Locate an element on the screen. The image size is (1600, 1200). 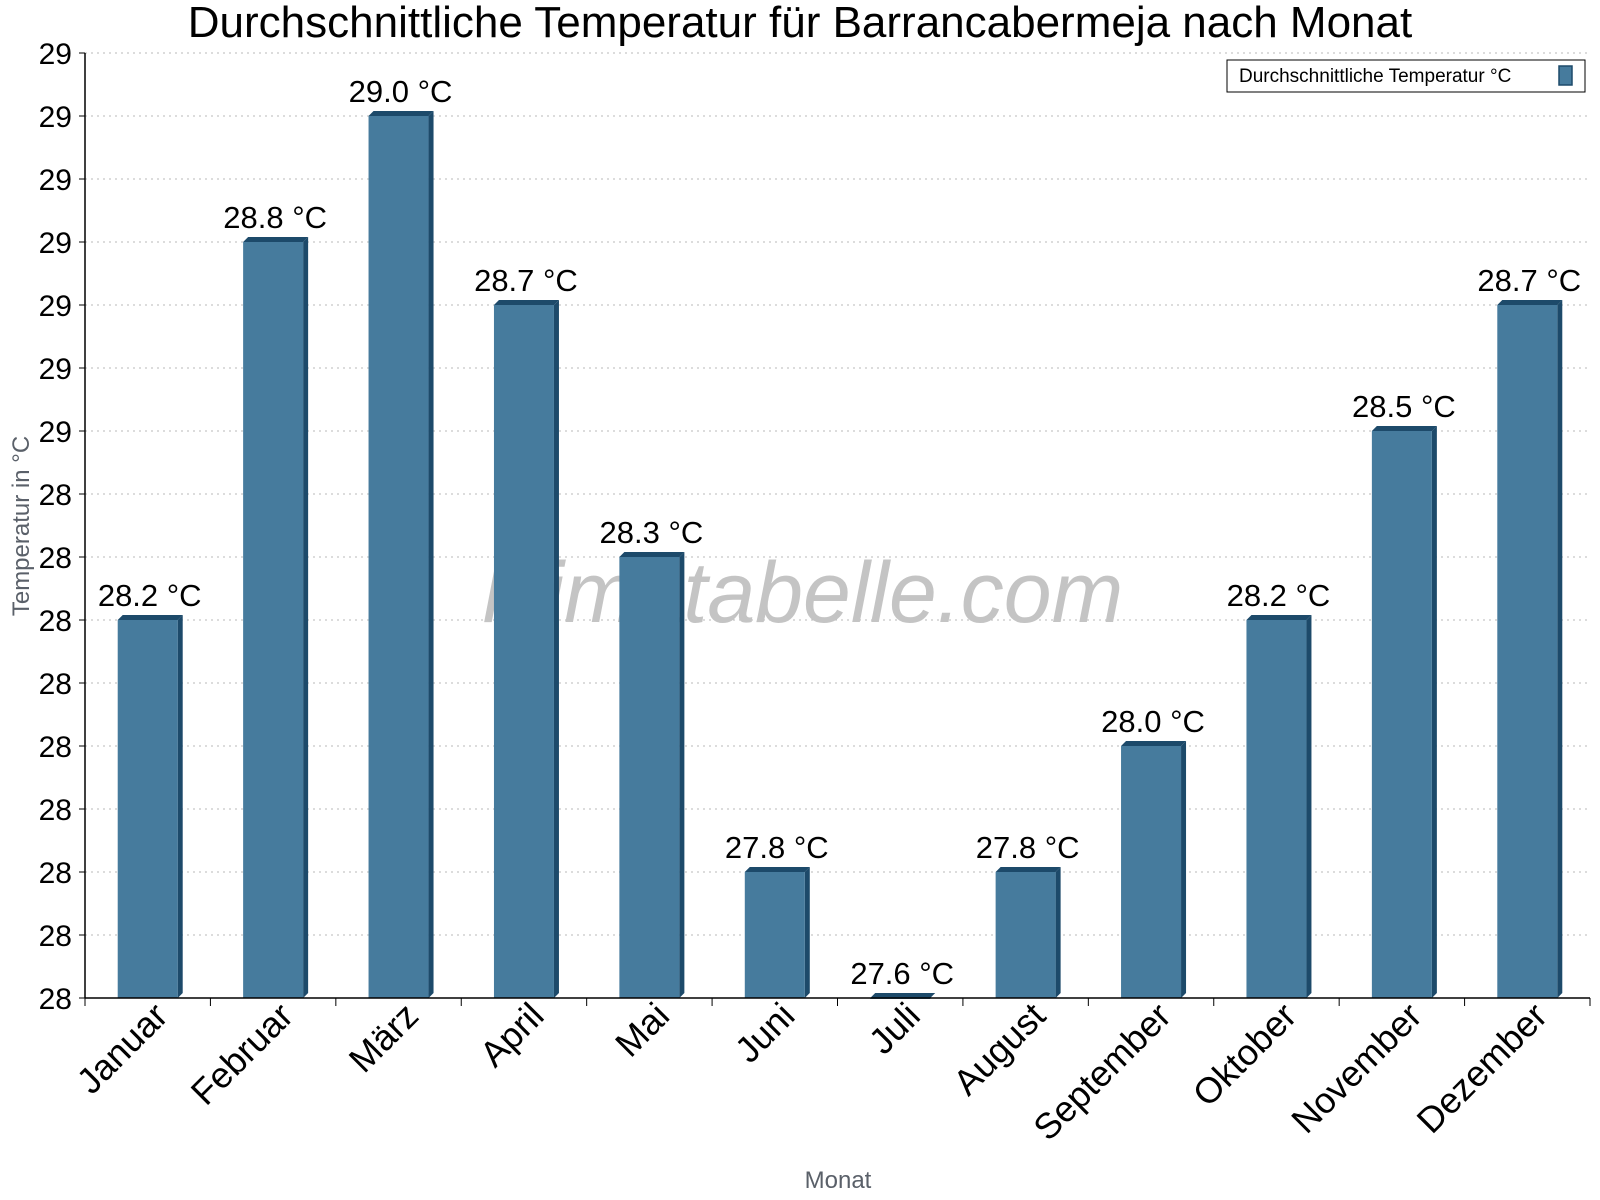
legend-label: Durchschnittliche Temperatur °C is located at coordinates (1375, 76).